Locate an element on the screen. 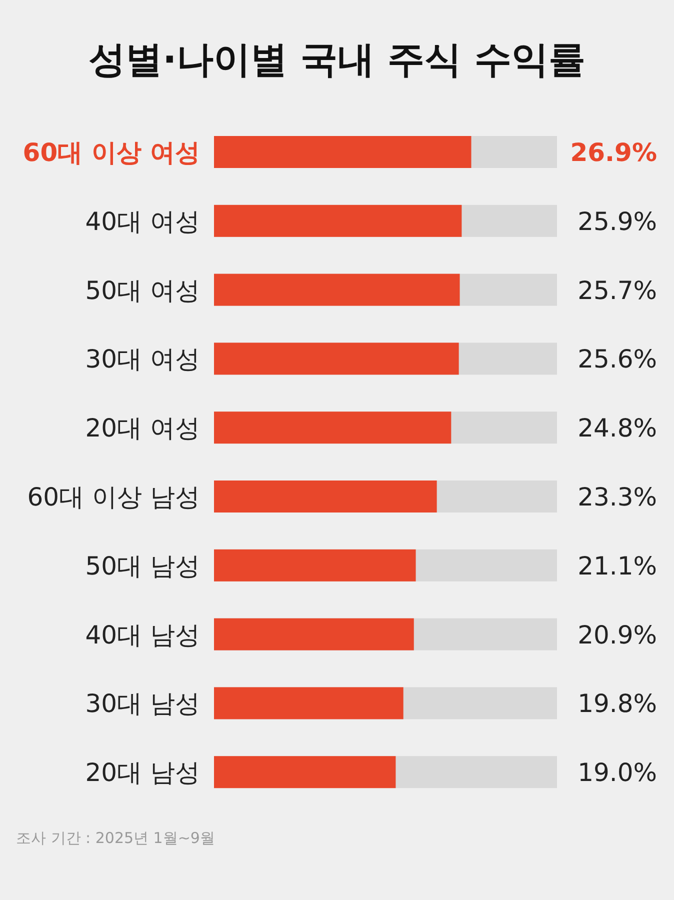 The height and width of the screenshot is (900, 674). y-tick-label: 30대 여성 is located at coordinates (142, 359).